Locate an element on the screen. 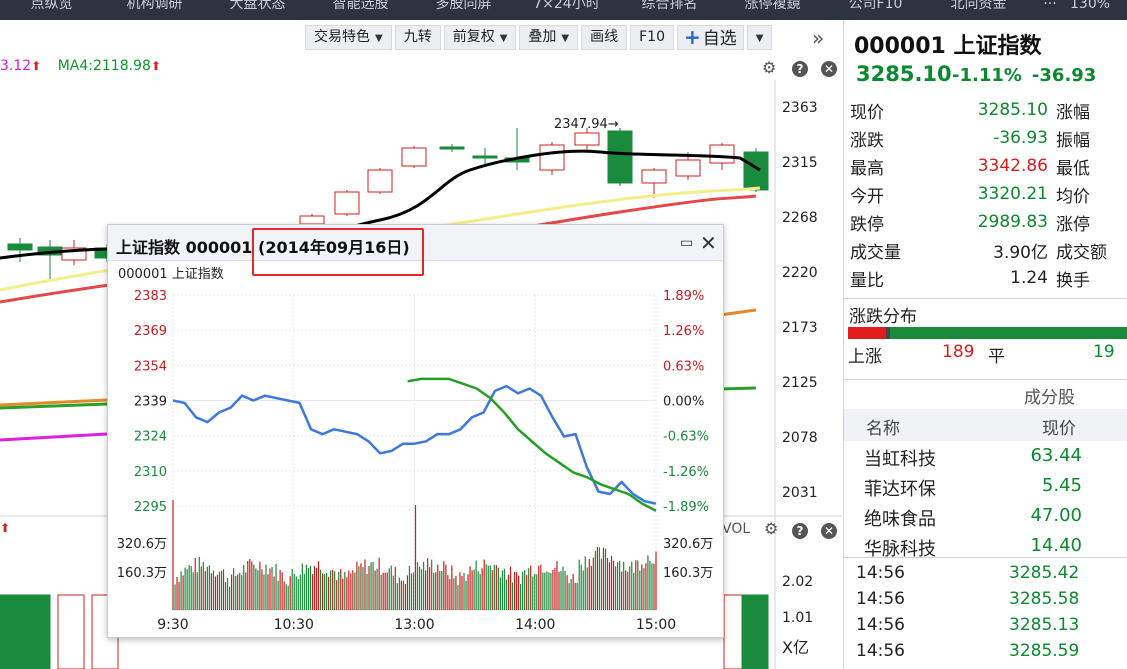 Image resolution: width=1127 pixels, height=669 pixels. toolbar-button-label: 九转 is located at coordinates (417, 37).